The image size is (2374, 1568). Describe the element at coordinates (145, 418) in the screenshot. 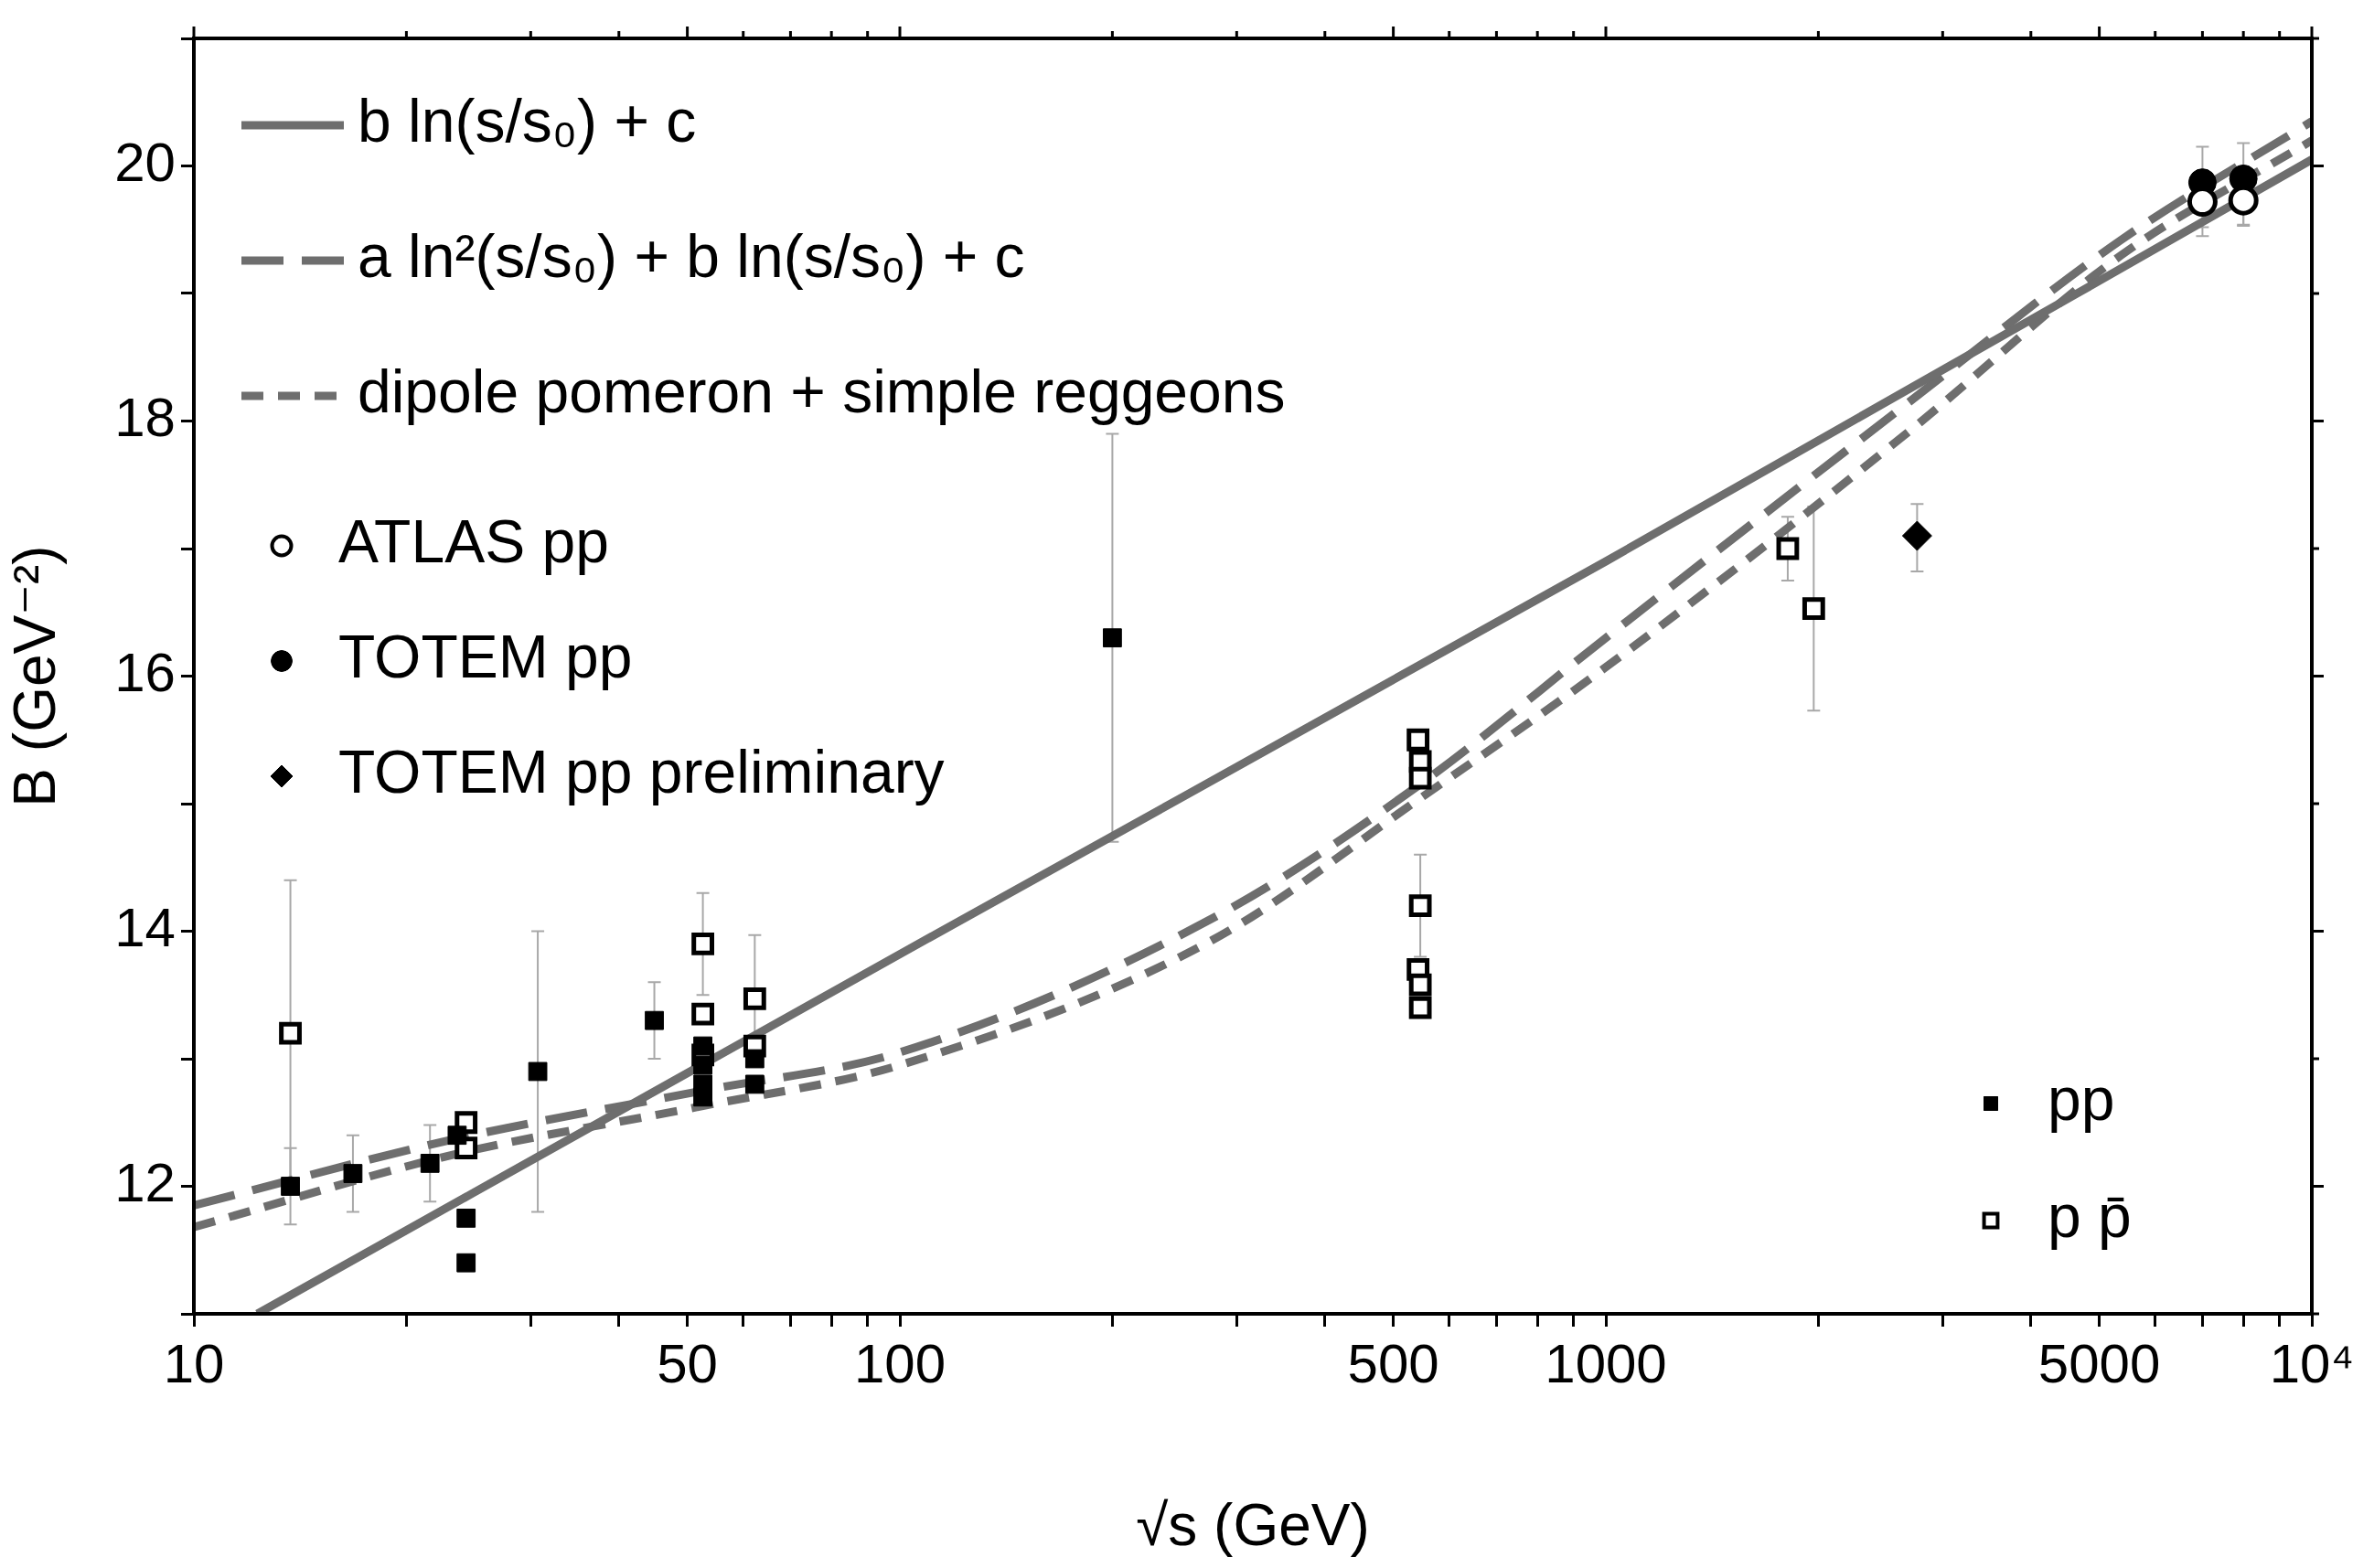

I see `y-tick-label: 18` at that location.